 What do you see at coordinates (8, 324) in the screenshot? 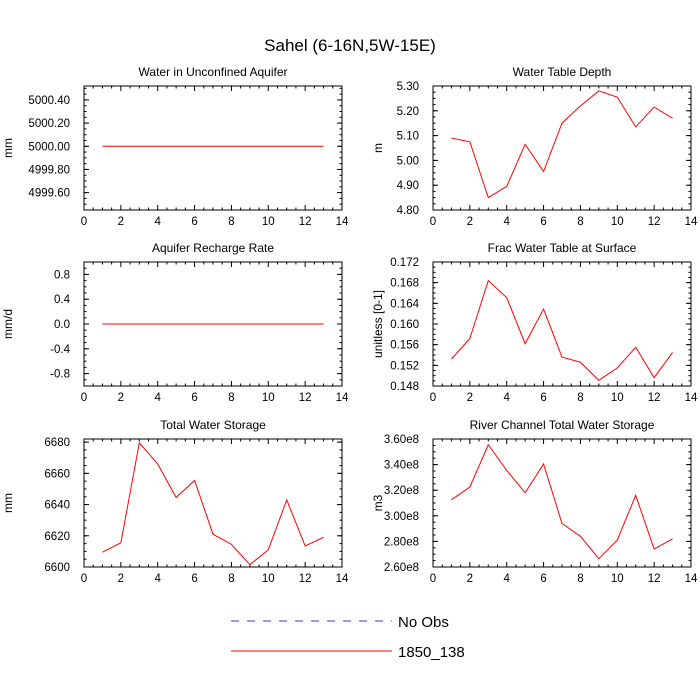
I see `y-axis-label: mm/d` at bounding box center [8, 324].